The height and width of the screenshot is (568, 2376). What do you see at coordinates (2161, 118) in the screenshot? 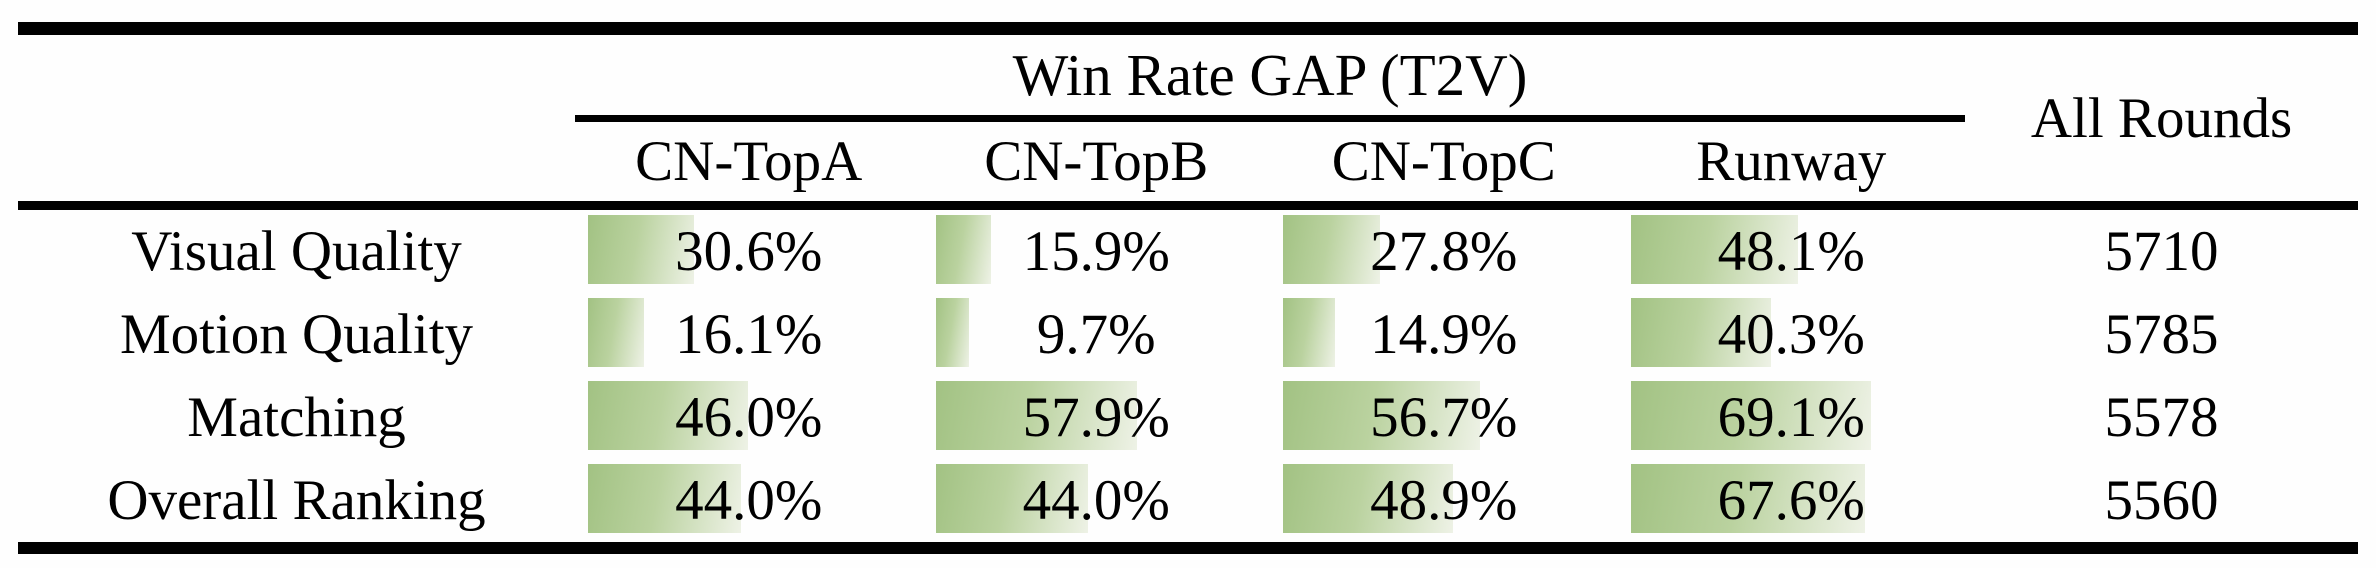
I see `all-rounds-header: All Rounds` at bounding box center [2161, 118].